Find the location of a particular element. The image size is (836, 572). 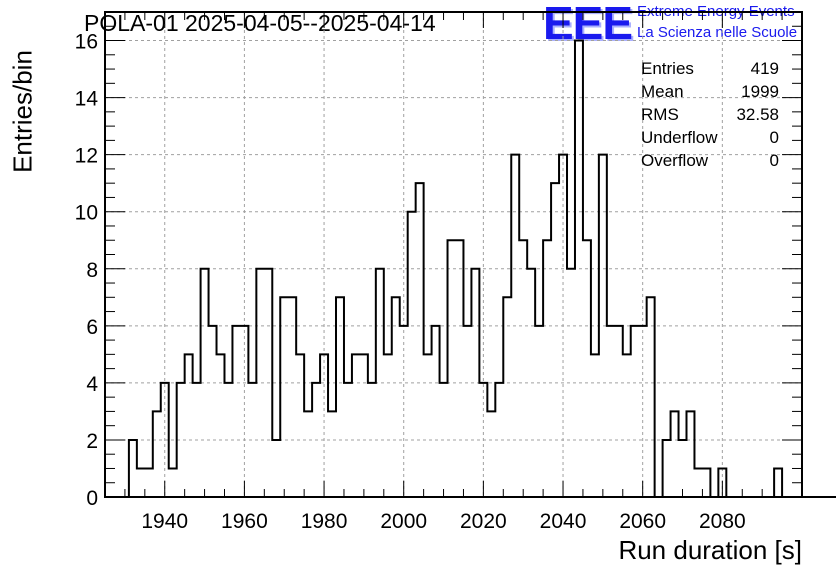

x-tick-label: 2080 is located at coordinates (722, 521).